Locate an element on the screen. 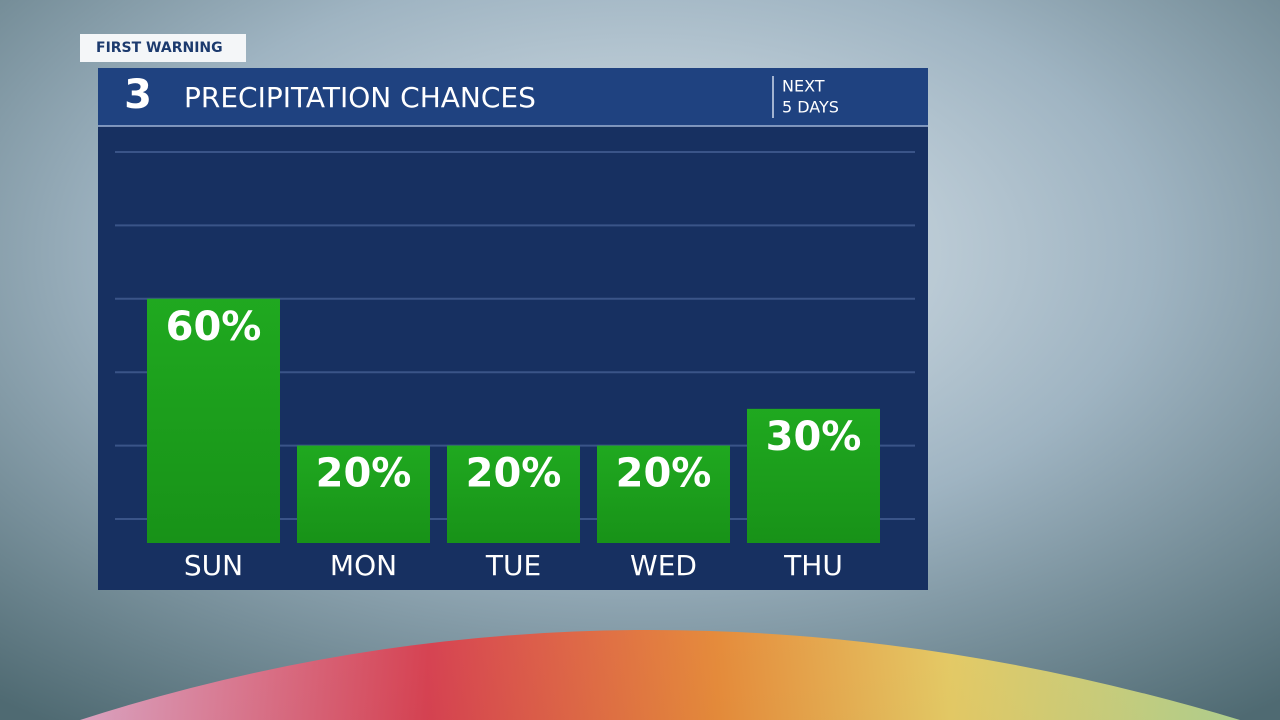  x-tick-label: THU is located at coordinates (813, 565).